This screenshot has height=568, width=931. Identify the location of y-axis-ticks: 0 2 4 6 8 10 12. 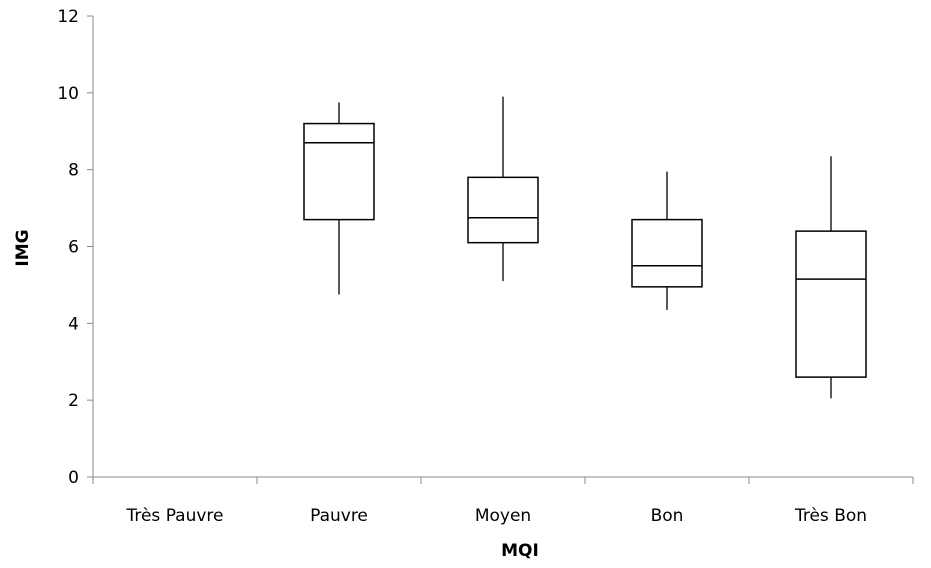
(75, 247).